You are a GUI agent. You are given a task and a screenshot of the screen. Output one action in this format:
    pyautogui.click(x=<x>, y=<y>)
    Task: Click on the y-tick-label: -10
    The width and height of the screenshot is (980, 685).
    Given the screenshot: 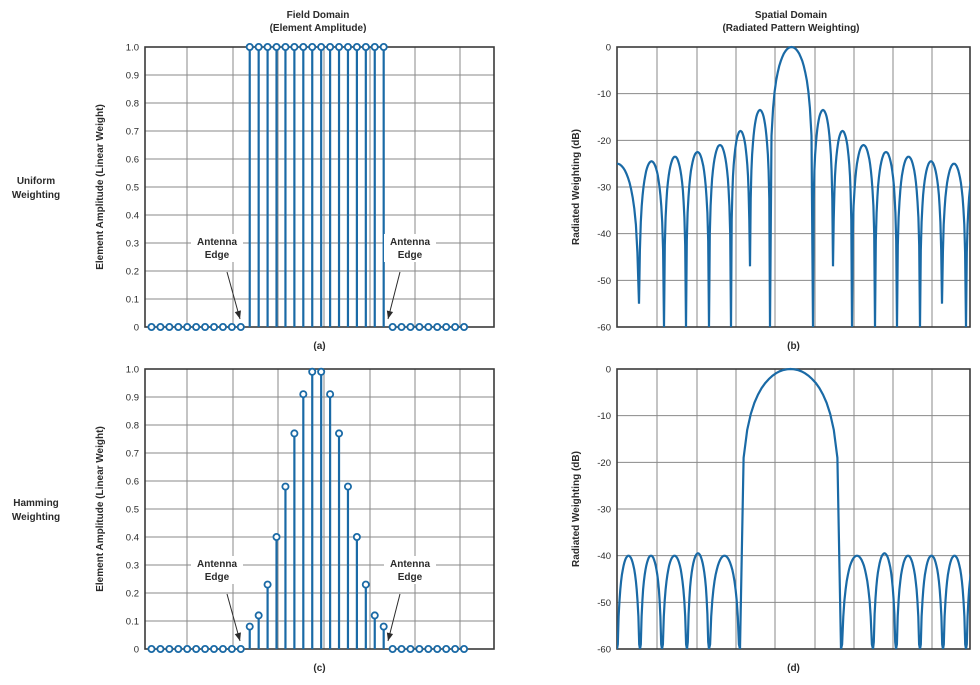 What is the action you would take?
    pyautogui.click(x=604, y=94)
    